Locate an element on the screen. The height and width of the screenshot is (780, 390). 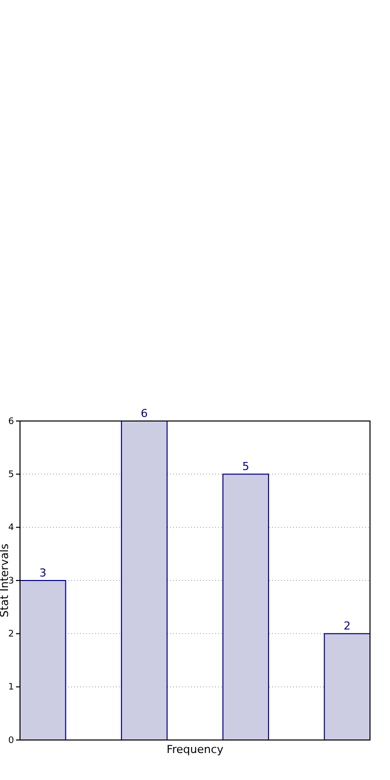
data-label: 5 is located at coordinates (246, 467).